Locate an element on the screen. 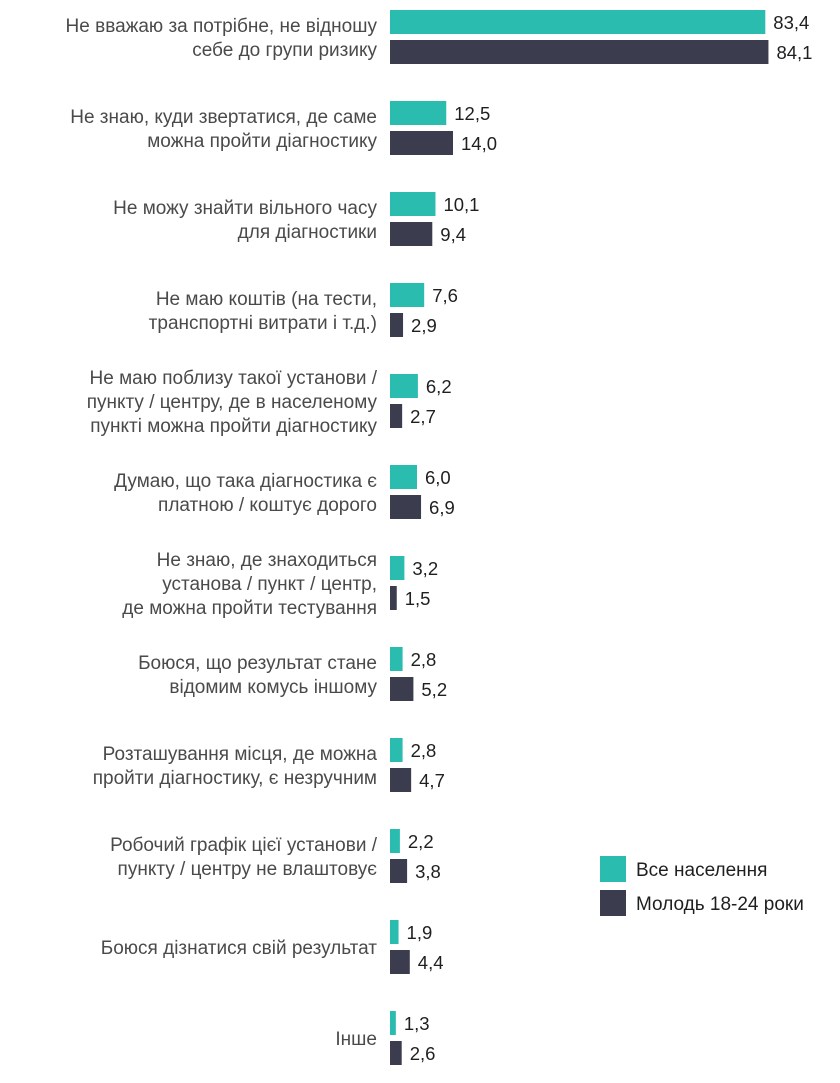 The image size is (840, 1083). category-label-line: пункту / центру, де в населеному is located at coordinates (232, 402).